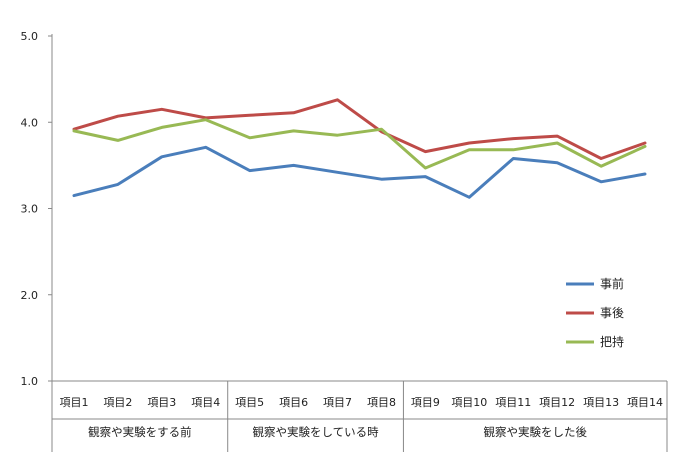 The height and width of the screenshot is (455, 690). Describe the element at coordinates (469, 402) in the screenshot. I see `x-tick-label: 項目10` at that location.